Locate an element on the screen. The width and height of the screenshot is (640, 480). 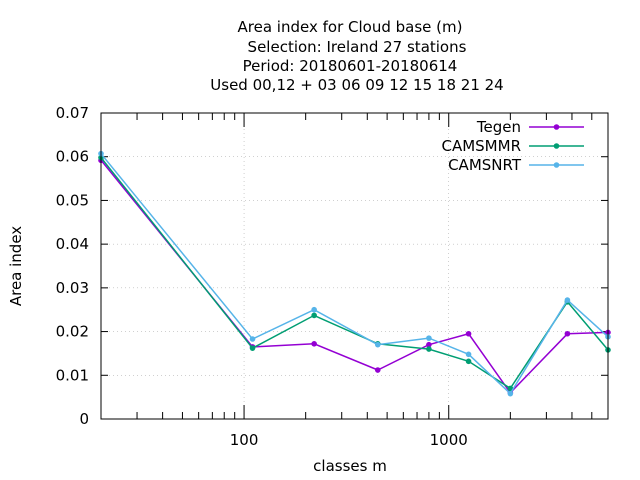
title-line-4: Used 00,12 + 03 06 09 12 15 18 21 24 is located at coordinates (356, 85).